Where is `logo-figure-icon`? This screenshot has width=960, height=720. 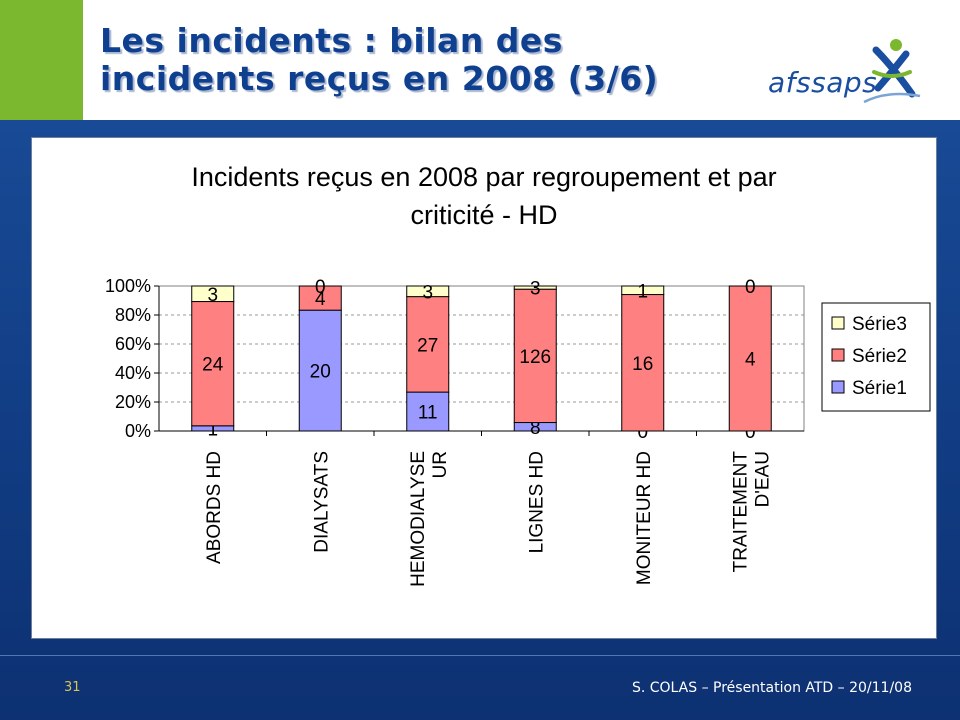 logo-figure-icon is located at coordinates (892, 71).